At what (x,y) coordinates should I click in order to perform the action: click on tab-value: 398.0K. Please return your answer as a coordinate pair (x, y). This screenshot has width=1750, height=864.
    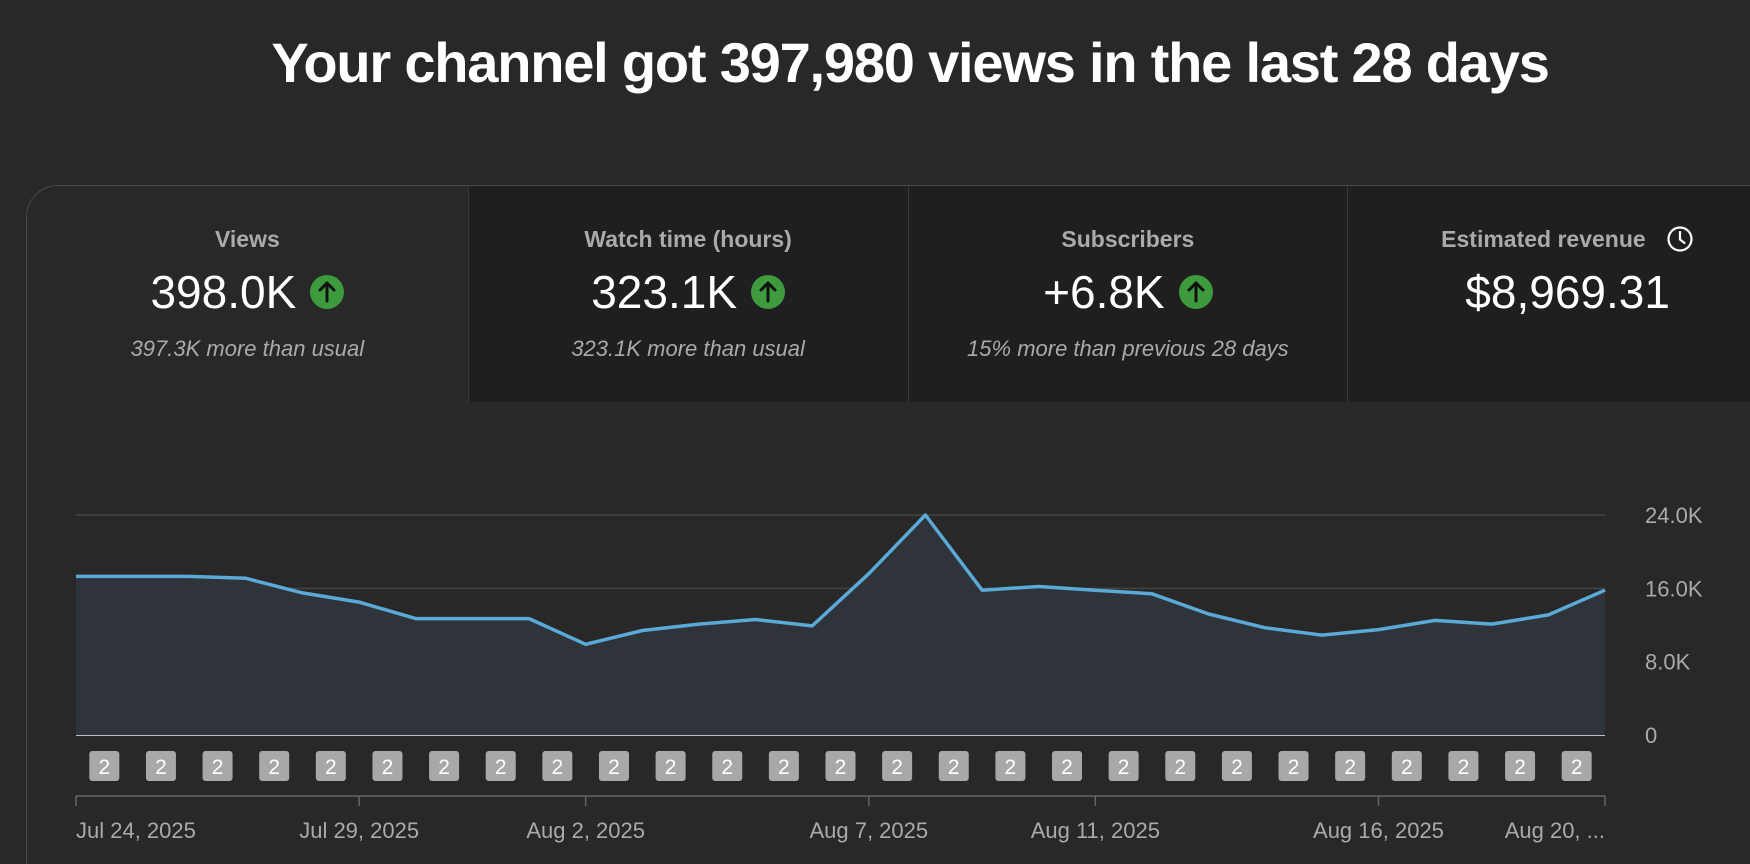
    Looking at the image, I should click on (223, 292).